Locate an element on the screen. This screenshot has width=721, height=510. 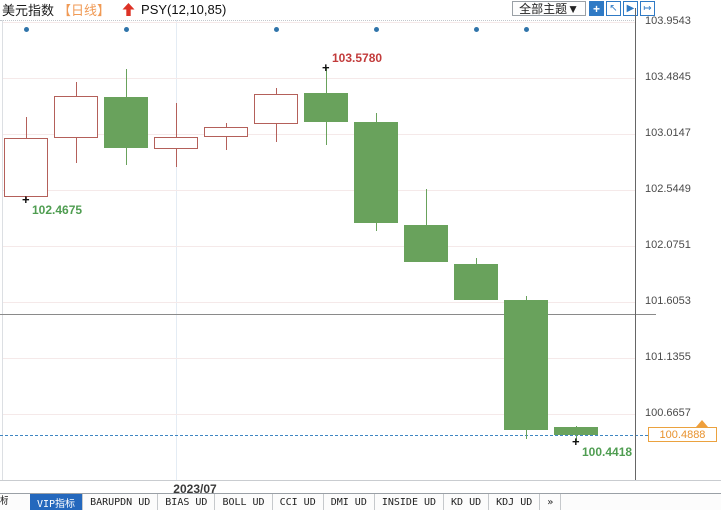
plot-left-border is located at coordinates (2, 250).